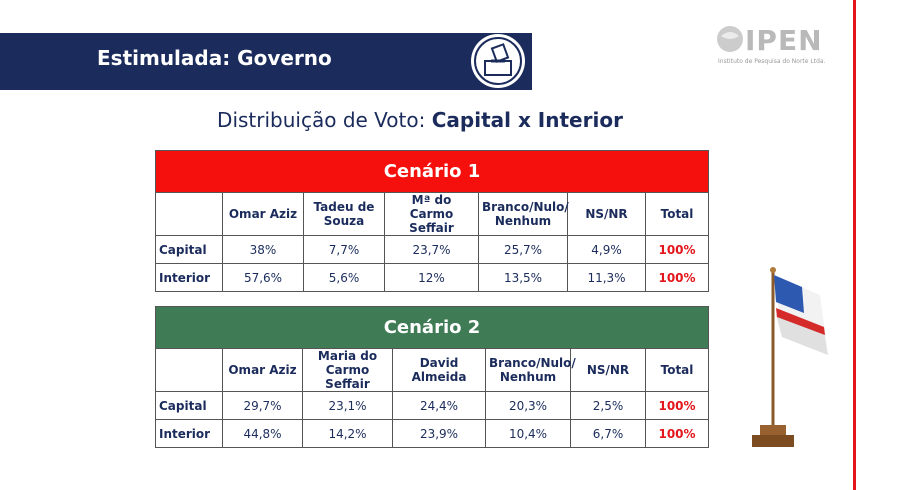 This screenshot has width=900, height=490. I want to click on cell: 23,7%, so click(431, 249).